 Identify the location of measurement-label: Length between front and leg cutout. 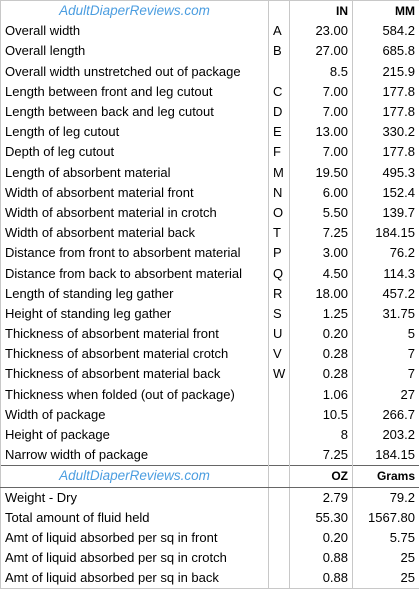
(134, 91).